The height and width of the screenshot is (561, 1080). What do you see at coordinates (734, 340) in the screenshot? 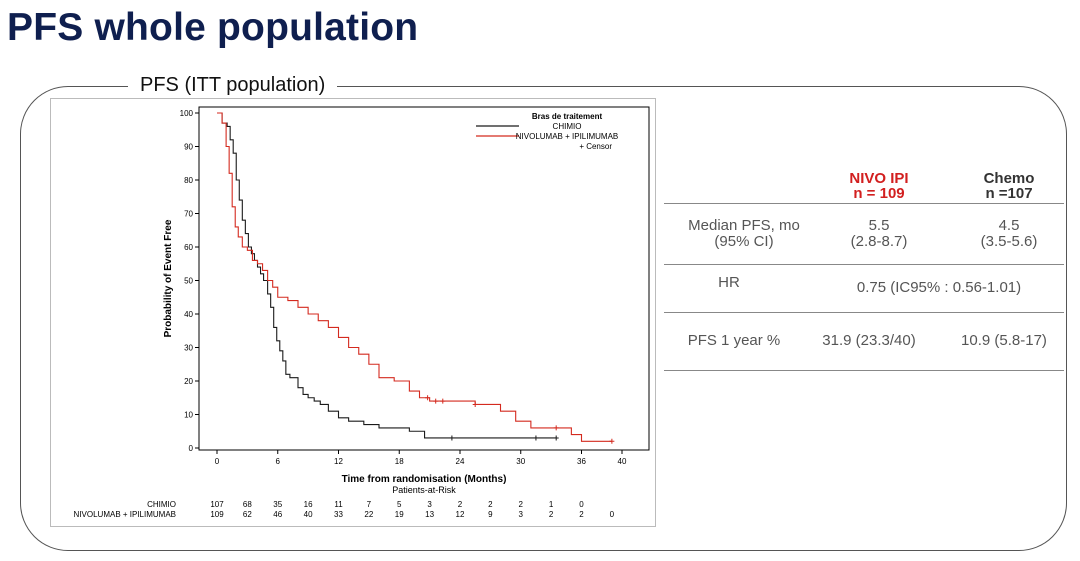
I see `row-label-pfs1y: PFS 1 year %` at bounding box center [734, 340].